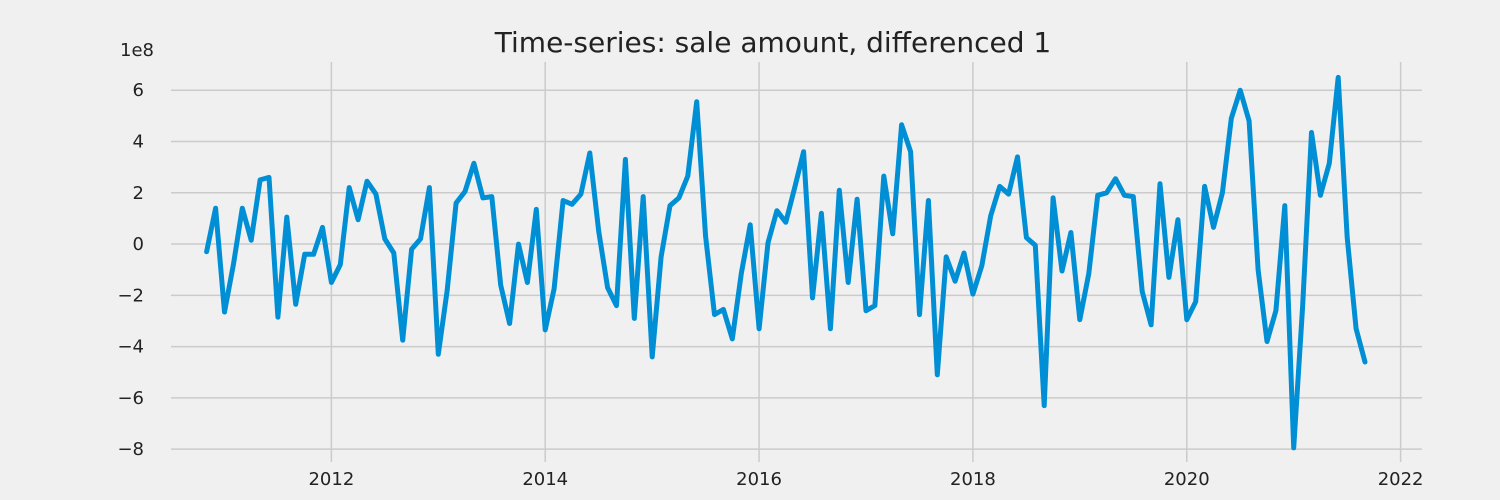 The height and width of the screenshot is (500, 1500). Describe the element at coordinates (331, 479) in the screenshot. I see `x-tick-label: 2012` at that location.